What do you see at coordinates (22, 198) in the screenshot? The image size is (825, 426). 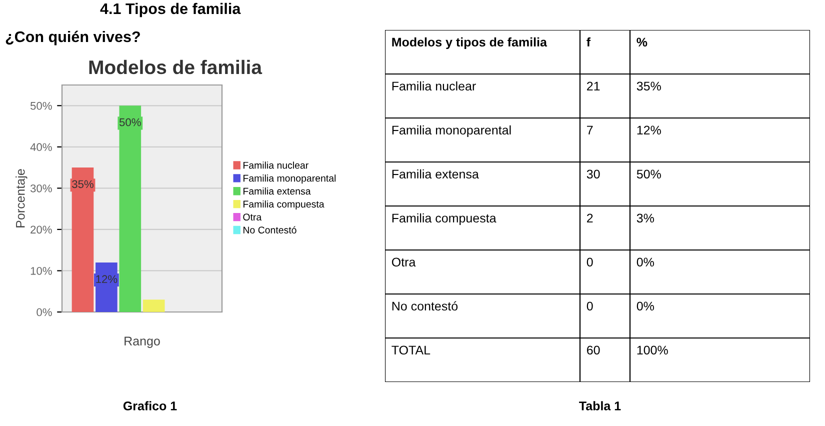 I see `y-axis-title: Porcentaje` at bounding box center [22, 198].